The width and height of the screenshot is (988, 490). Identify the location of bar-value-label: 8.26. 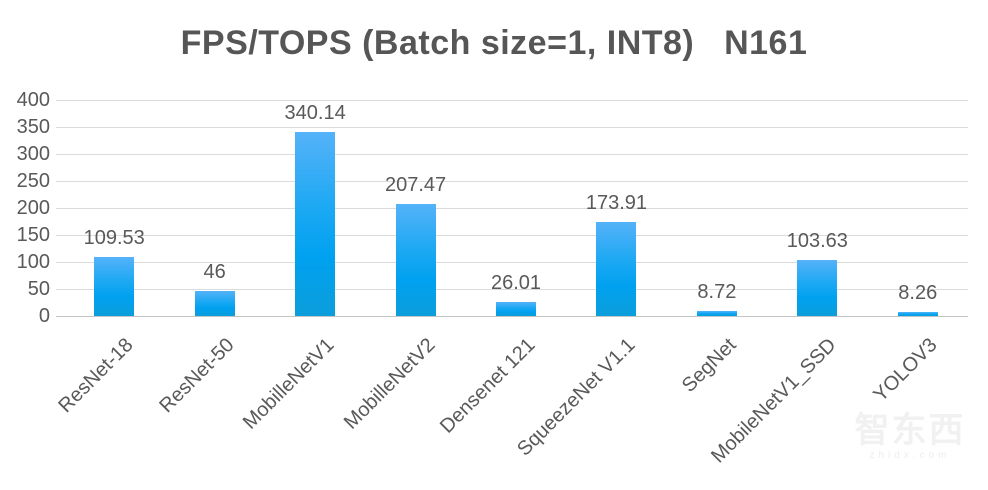
(918, 292).